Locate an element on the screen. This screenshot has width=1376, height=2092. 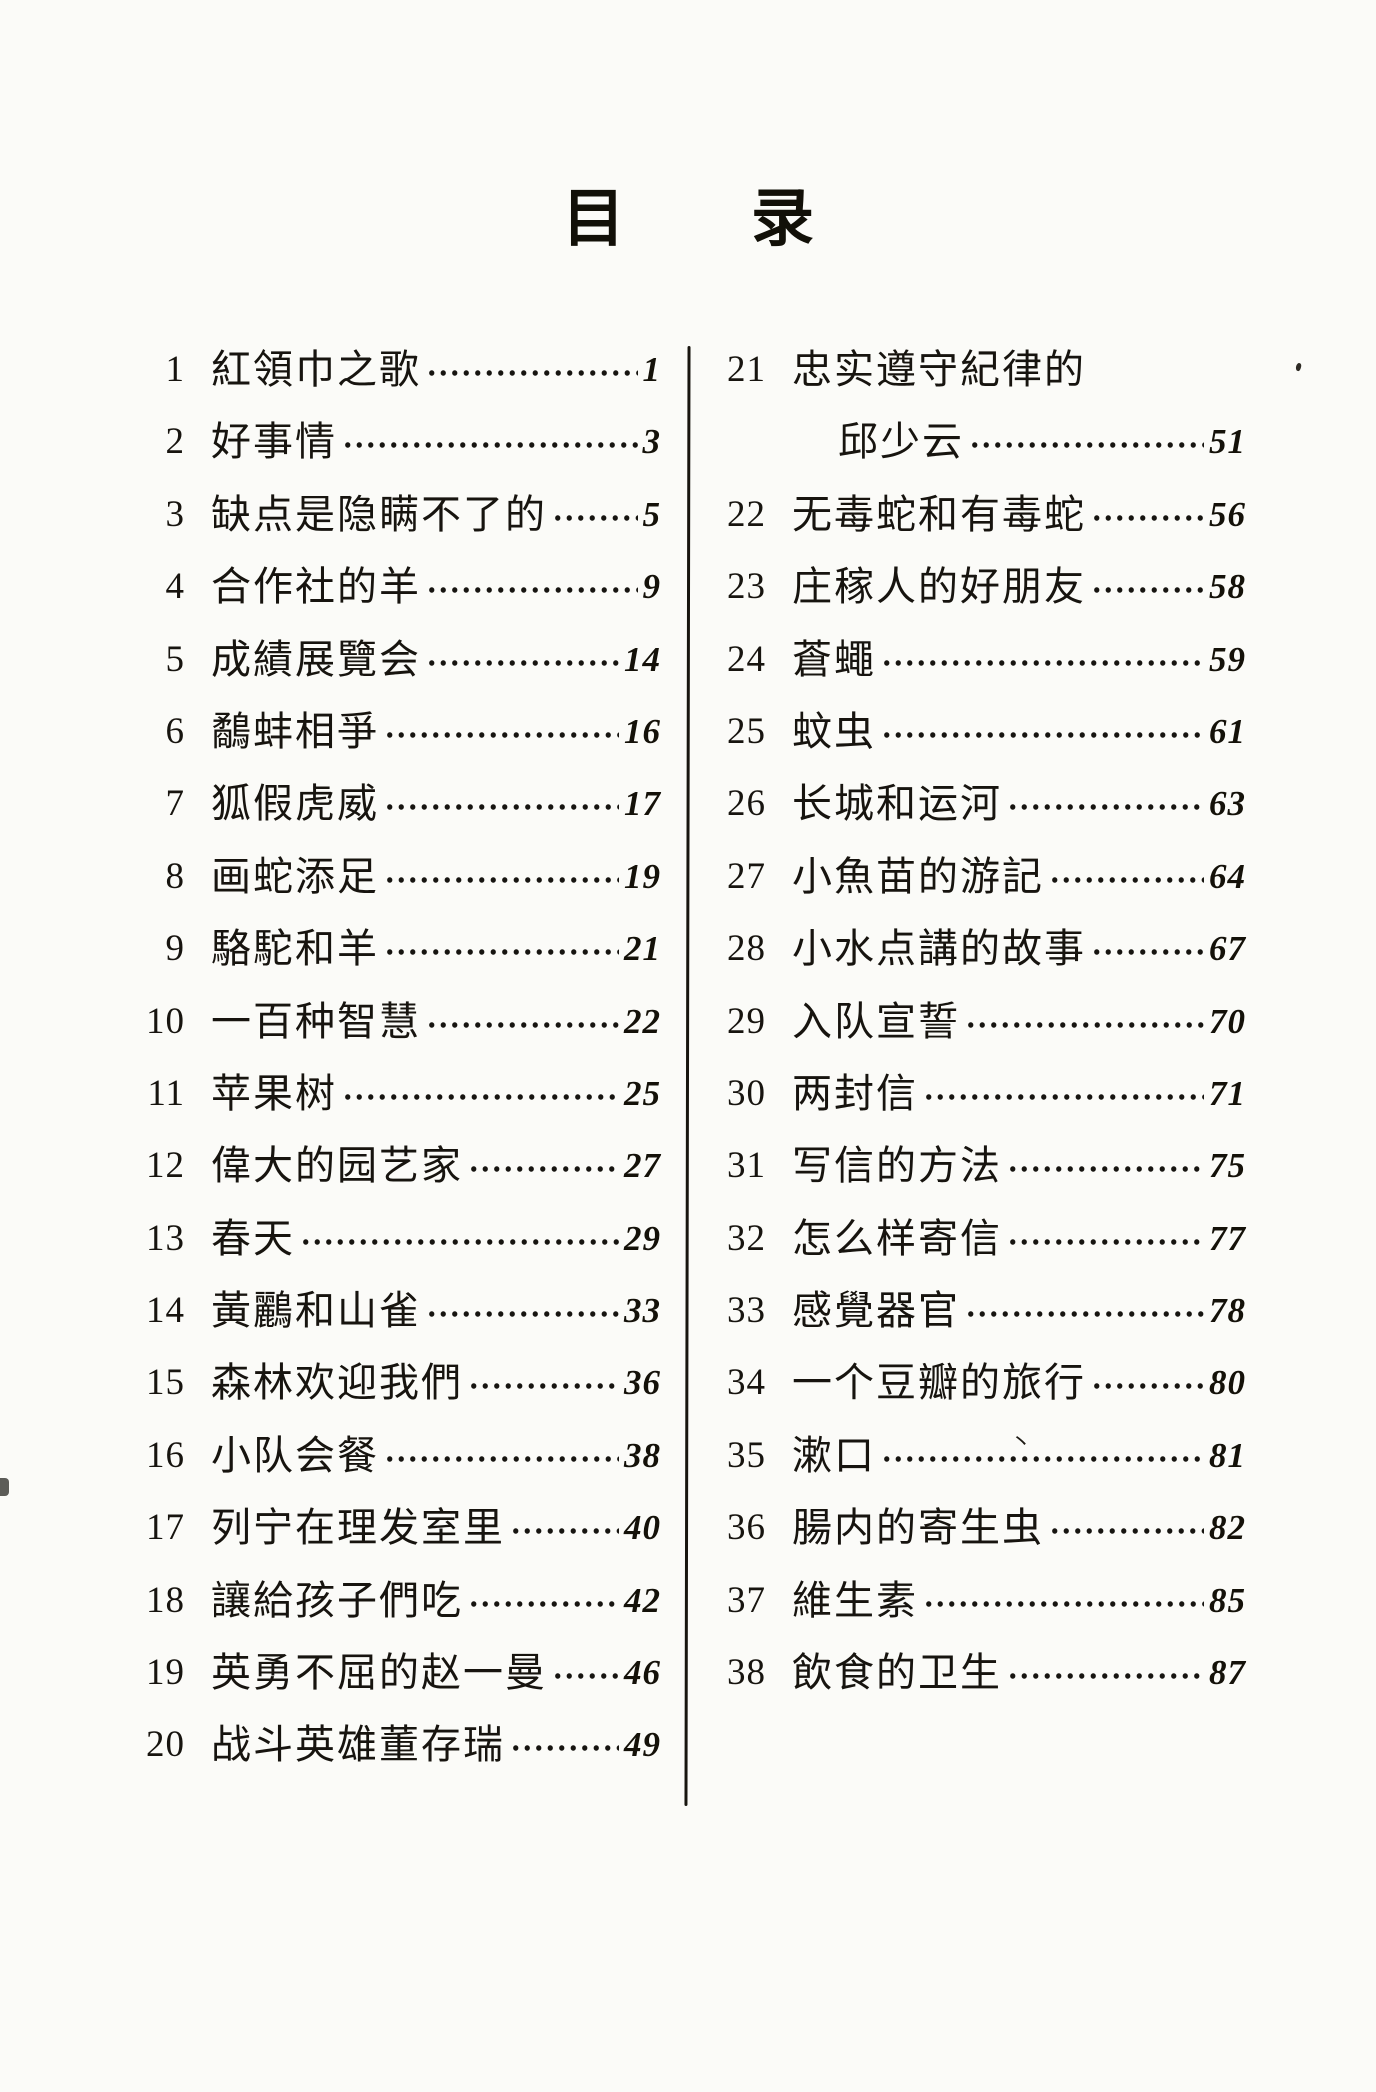
entry-number: 20 is located at coordinates (165, 1745).